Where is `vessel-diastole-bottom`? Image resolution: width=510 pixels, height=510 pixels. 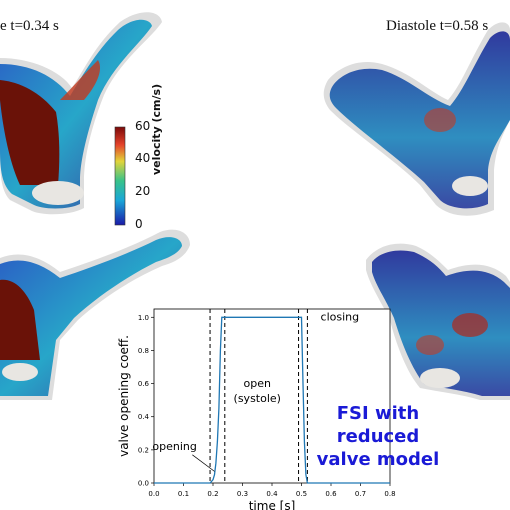 vessel-diastole-bottom is located at coordinates (438, 321).